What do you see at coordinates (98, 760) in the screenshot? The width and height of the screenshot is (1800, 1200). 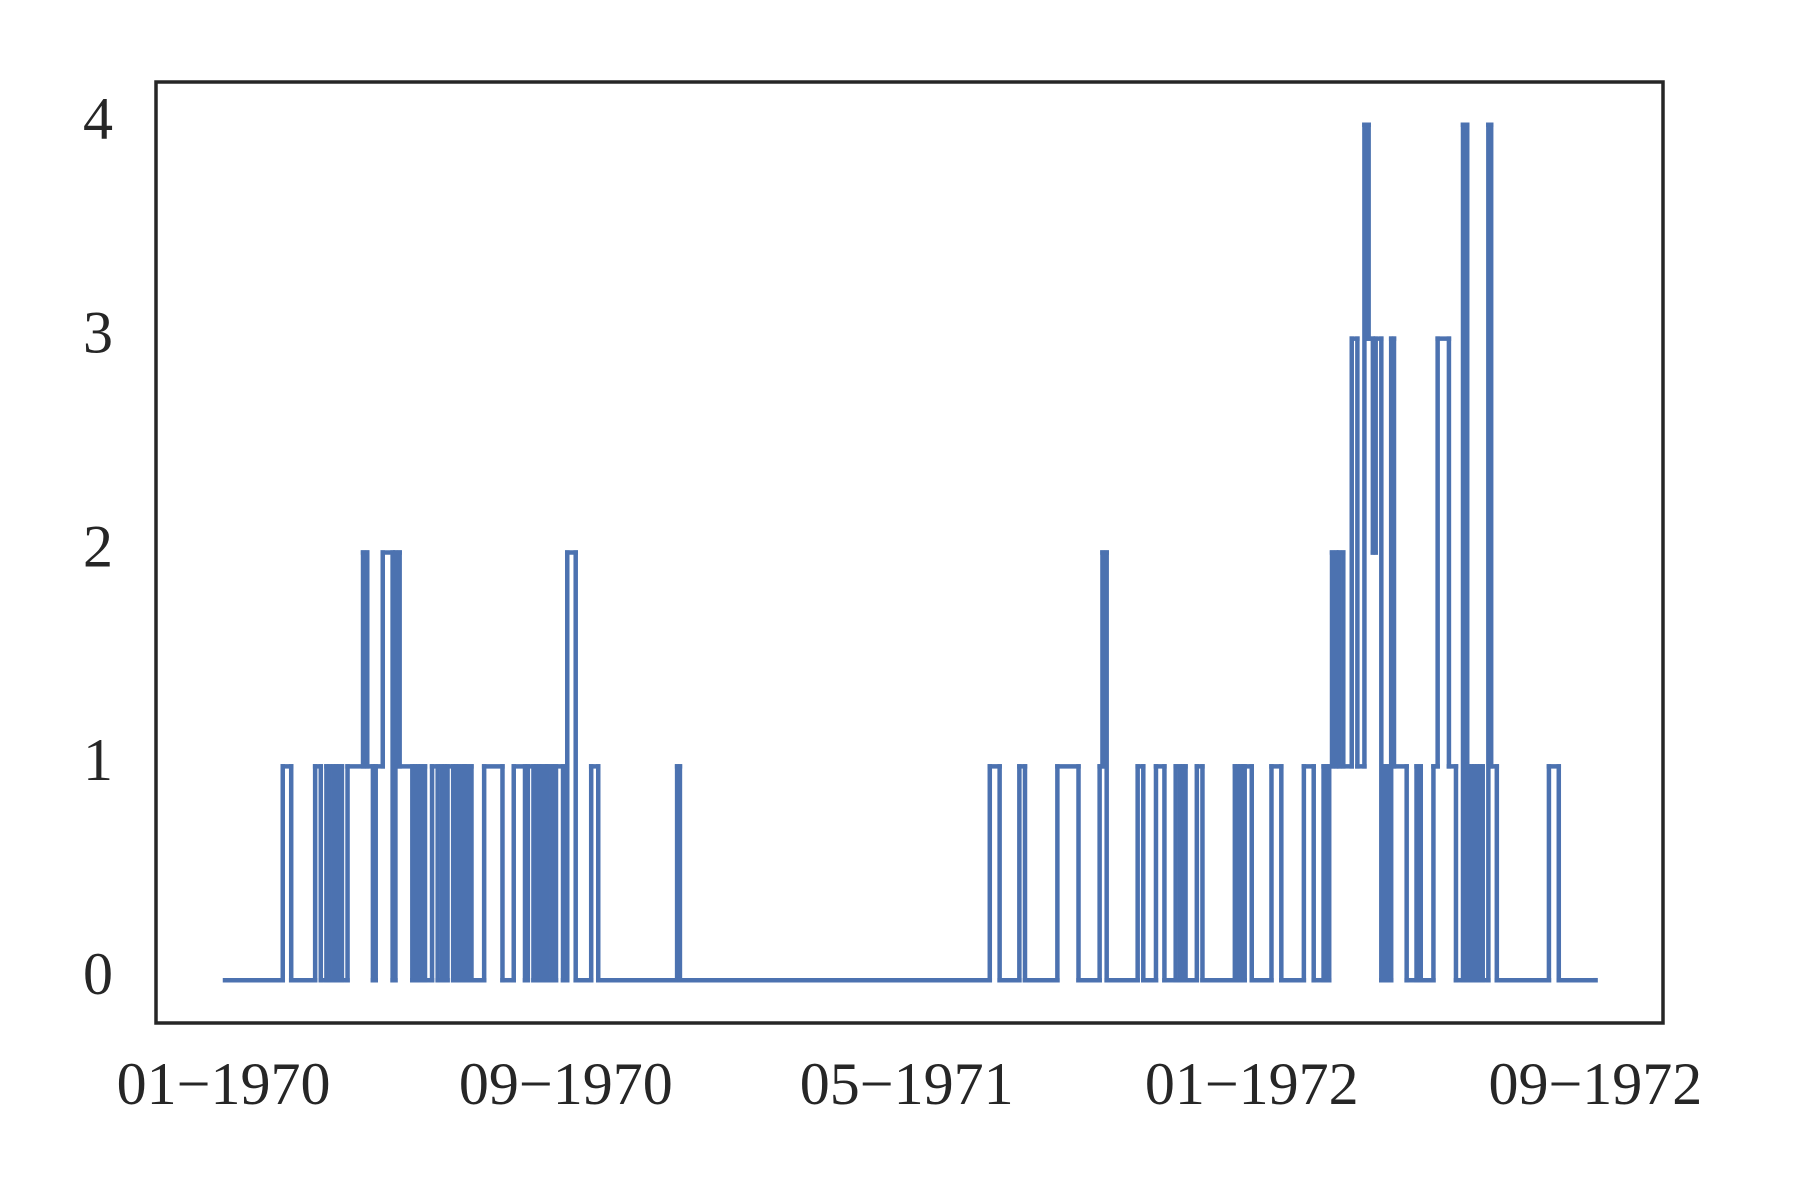 I see `y-tick-label: 1` at bounding box center [98, 760].